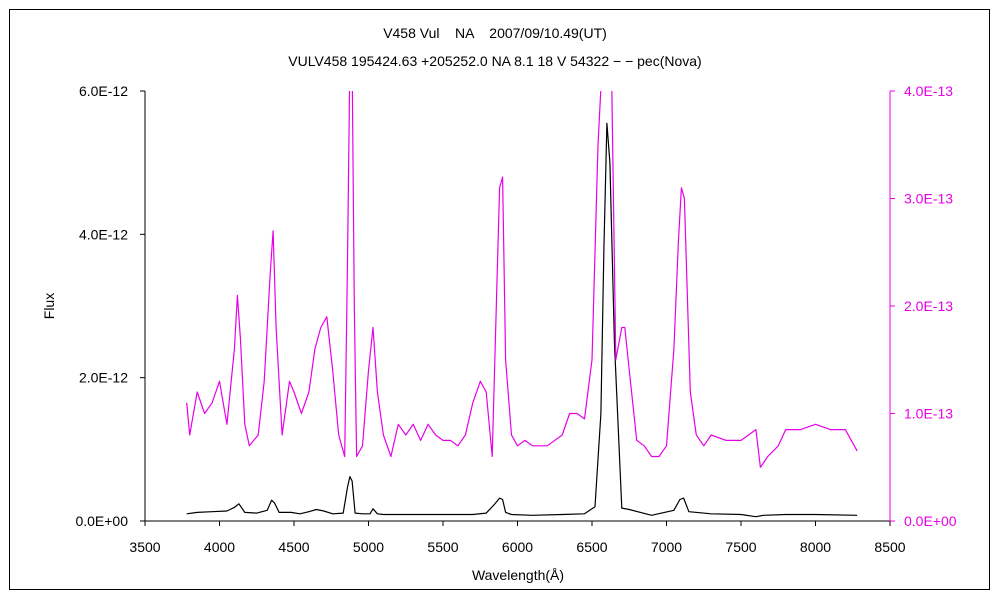 The height and width of the screenshot is (605, 1000). What do you see at coordinates (495, 33) in the screenshot?
I see `chart-title: V458 Vul NA 2007/09/10.49(UT)` at bounding box center [495, 33].